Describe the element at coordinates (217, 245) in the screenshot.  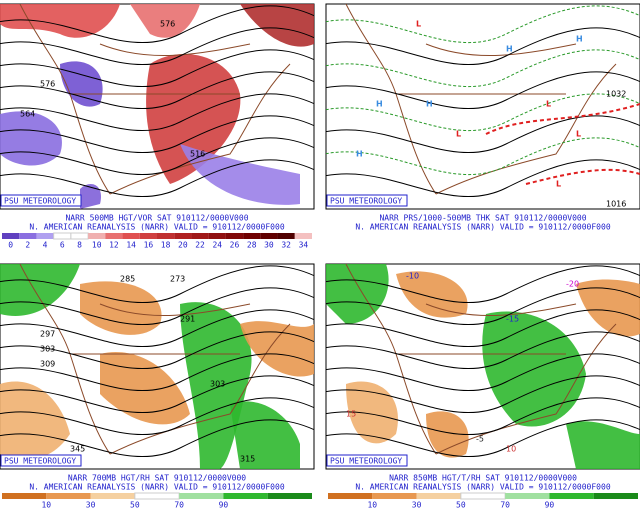
I see `colorbar-label: 24` at that location.